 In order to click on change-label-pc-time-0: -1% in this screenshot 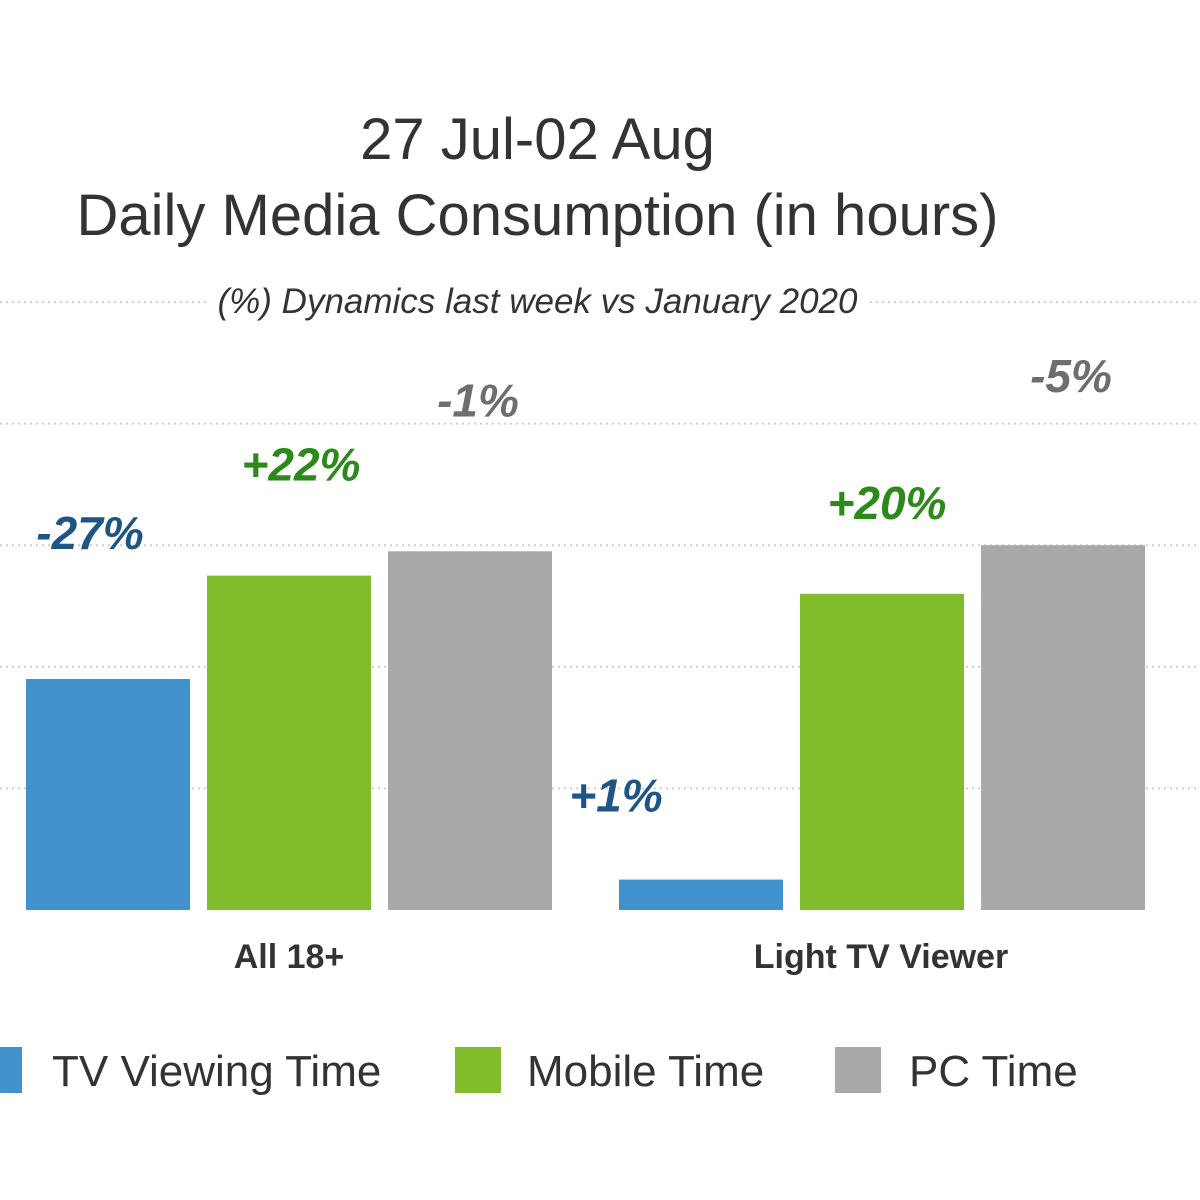, I will do `click(478, 400)`.